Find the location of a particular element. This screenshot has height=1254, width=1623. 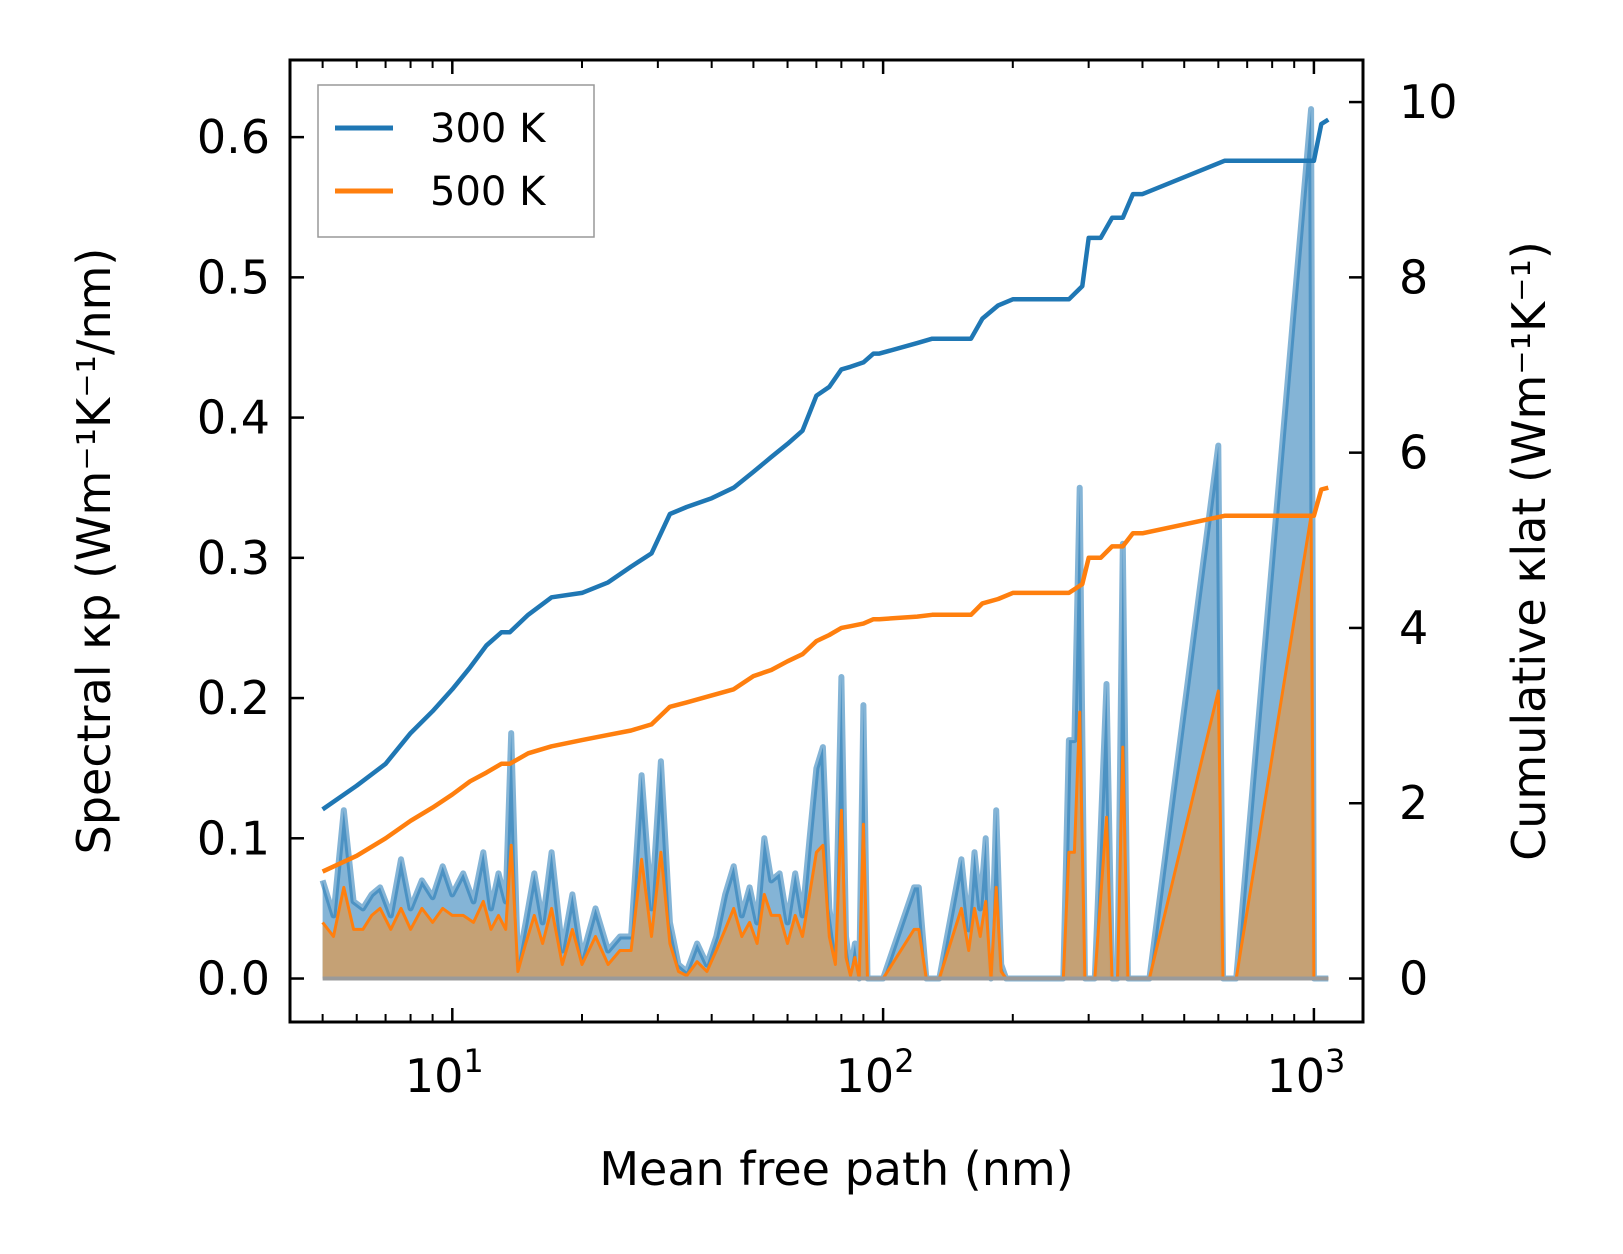

x-tick-label: 10² is located at coordinates (875, 1072).